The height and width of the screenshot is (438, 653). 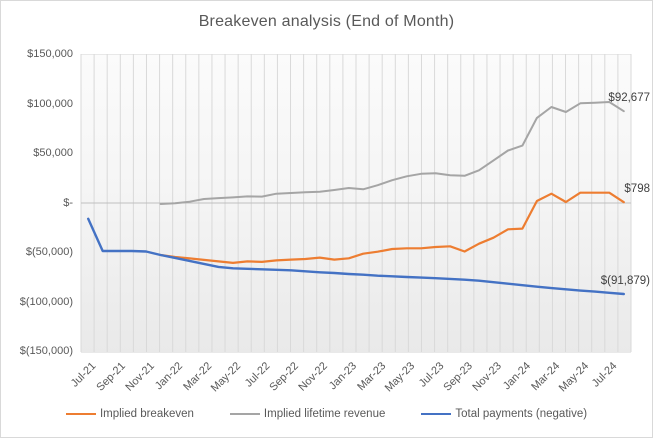 What do you see at coordinates (46, 351) in the screenshot?
I see `y-axis-tick-label: $(150,000)` at bounding box center [46, 351].